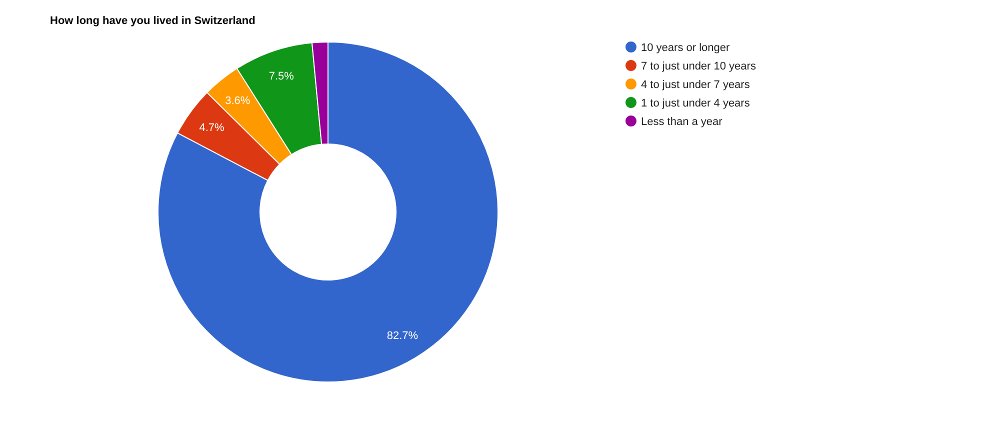 The height and width of the screenshot is (424, 1000). Describe the element at coordinates (695, 84) in the screenshot. I see `legend-label: 4 to just under 7 years` at that location.